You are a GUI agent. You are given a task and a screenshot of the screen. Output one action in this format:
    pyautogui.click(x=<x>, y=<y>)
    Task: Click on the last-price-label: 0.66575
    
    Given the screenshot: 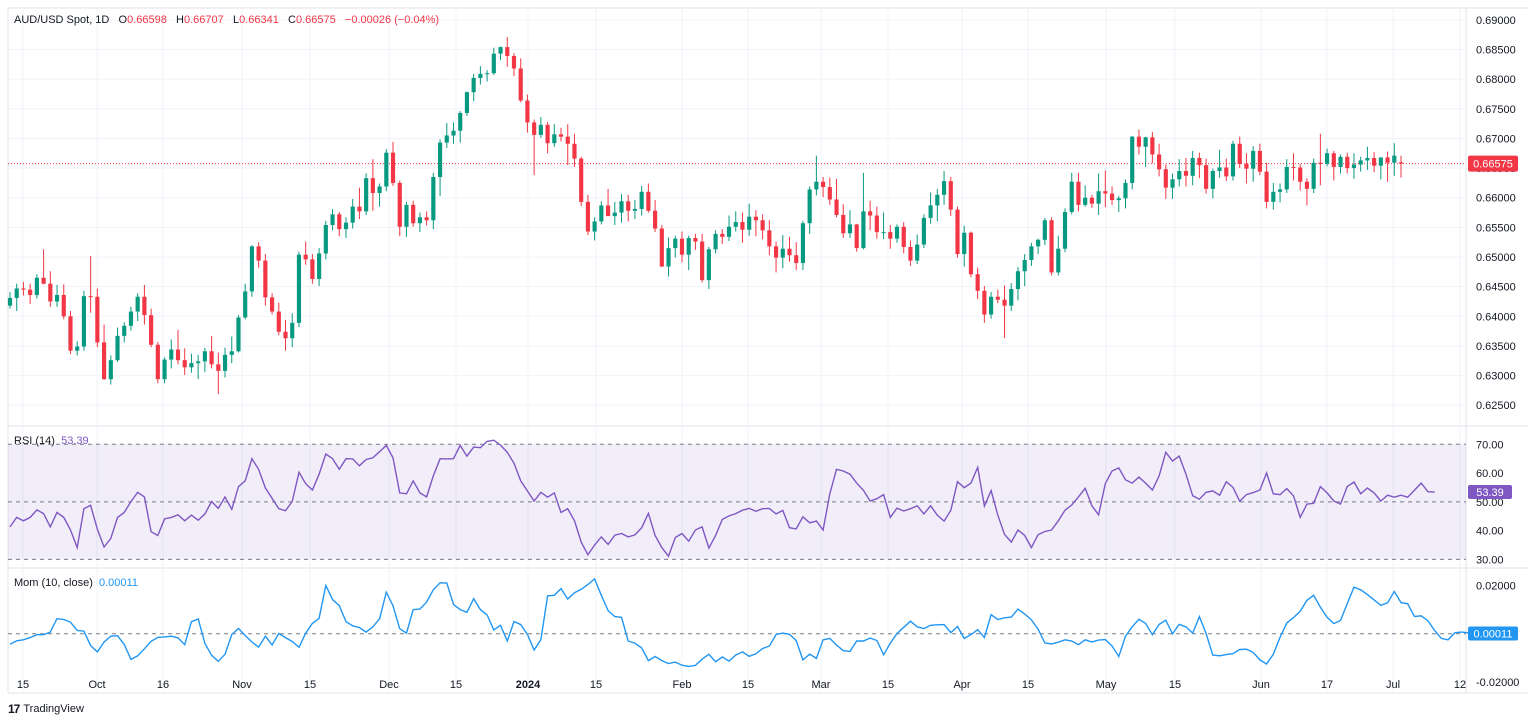 What is the action you would take?
    pyautogui.click(x=1493, y=165)
    